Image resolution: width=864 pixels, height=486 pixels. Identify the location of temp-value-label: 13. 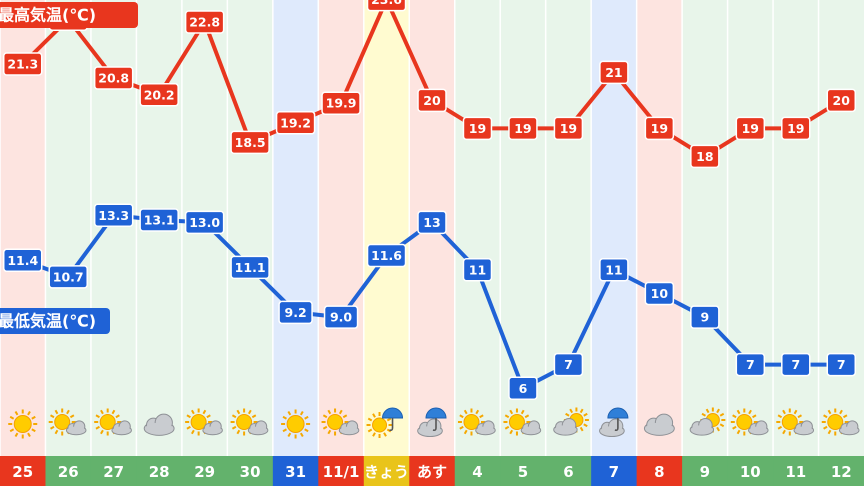
(431, 222).